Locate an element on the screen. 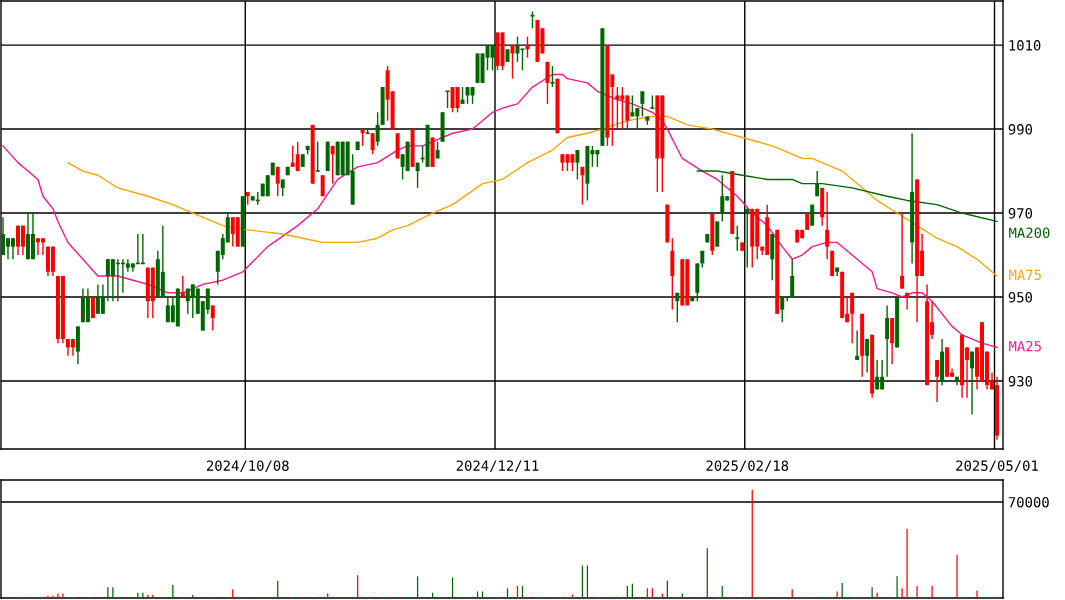 The width and height of the screenshot is (1065, 600). x-tick-label: 2024/12/11 is located at coordinates (497, 466).